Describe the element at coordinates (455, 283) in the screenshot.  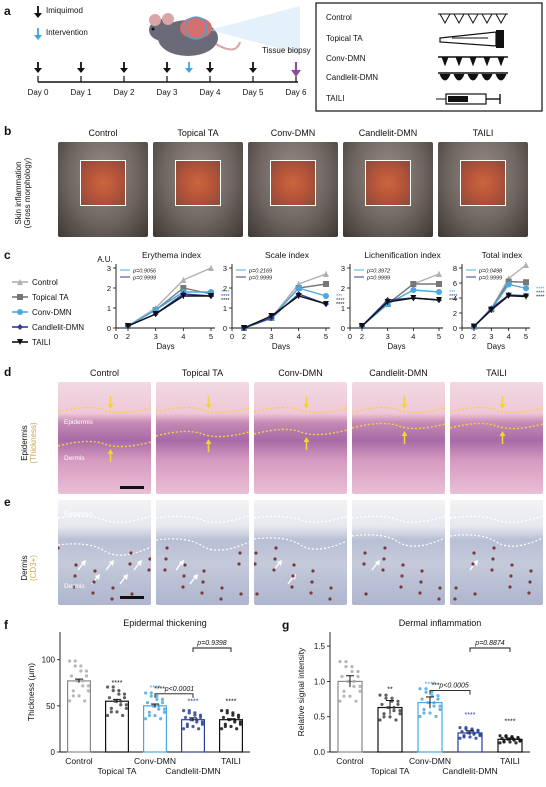
I see `y-tick-label: 6` at that location.